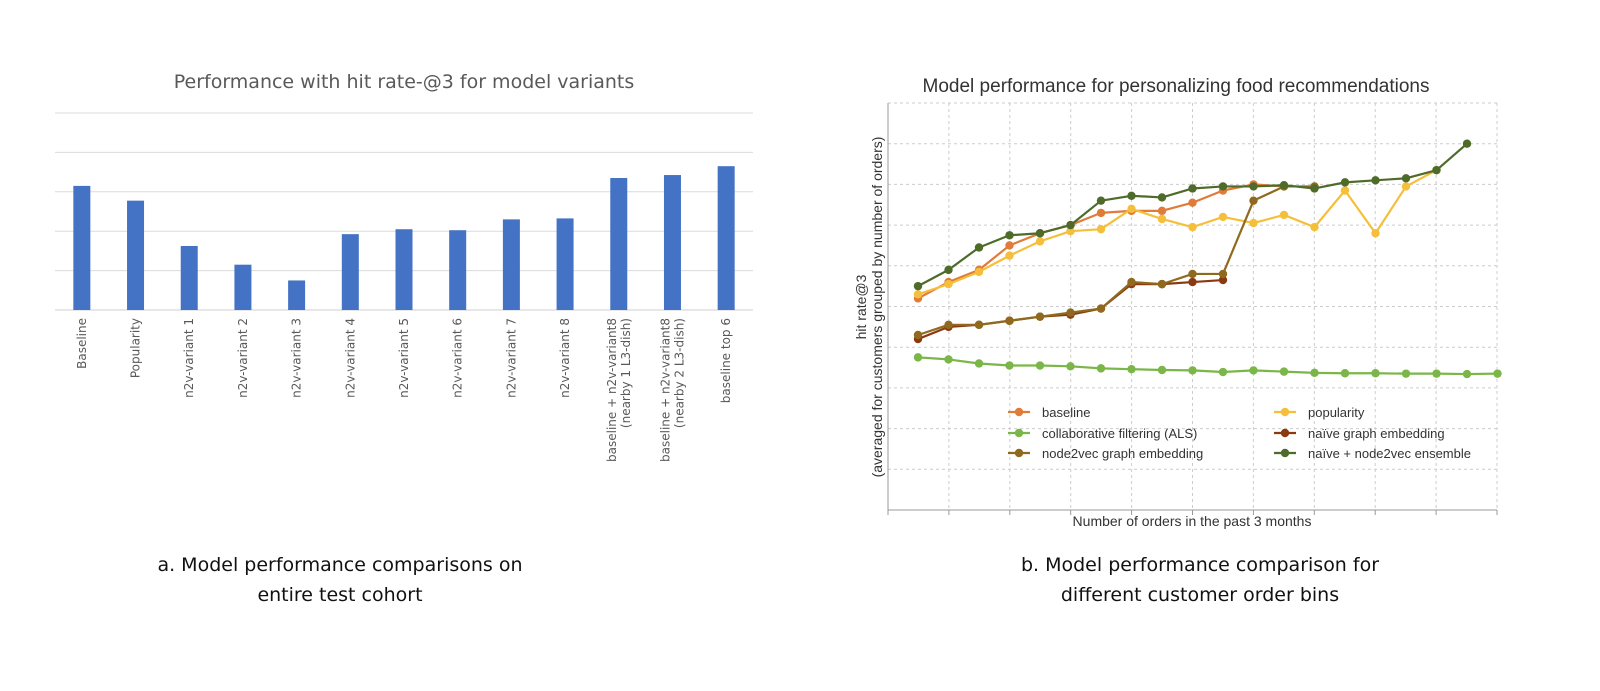 The width and height of the screenshot is (1600, 691). I want to click on chart-a-tick-label: n2v-variant 5, so click(404, 358).